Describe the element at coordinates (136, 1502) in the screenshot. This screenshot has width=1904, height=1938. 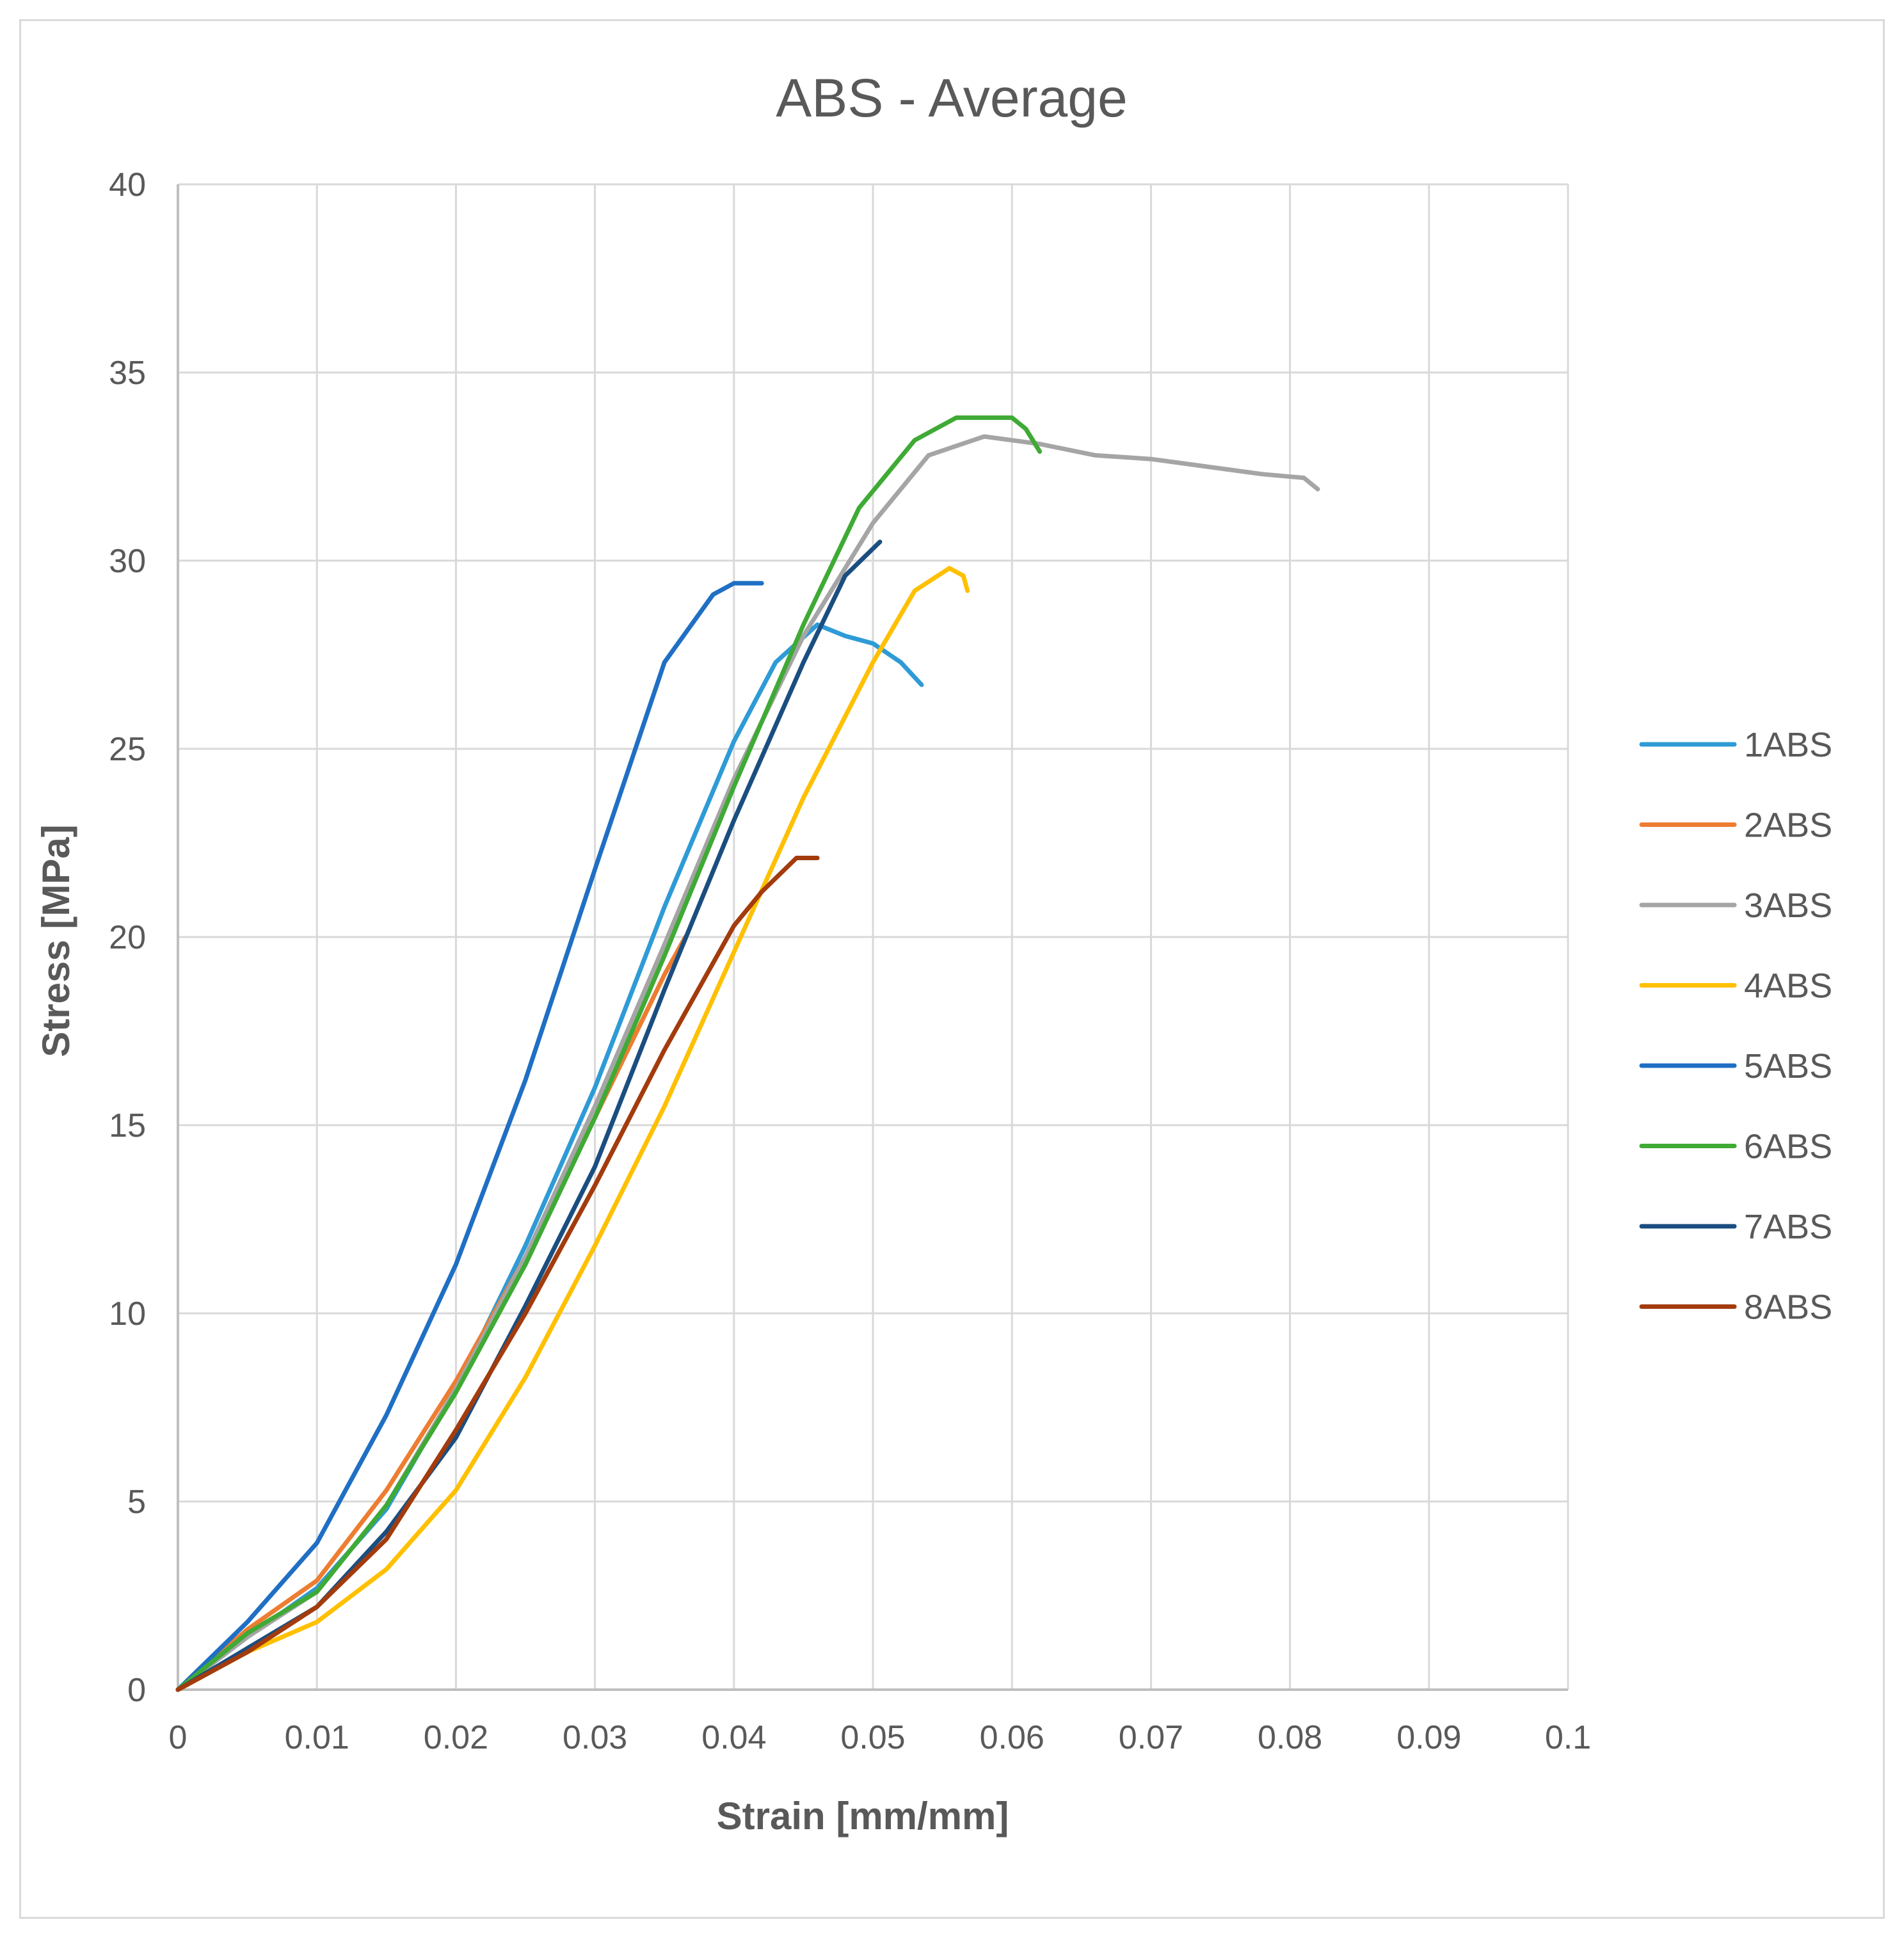
I see `y-tick-label: 5` at that location.